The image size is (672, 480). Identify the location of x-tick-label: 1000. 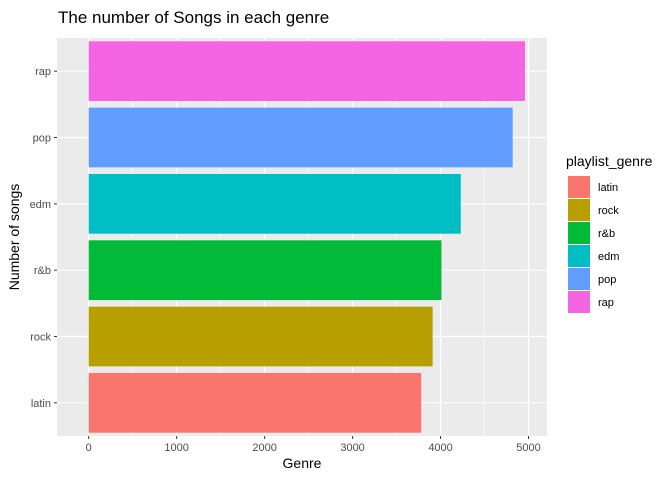
(176, 448).